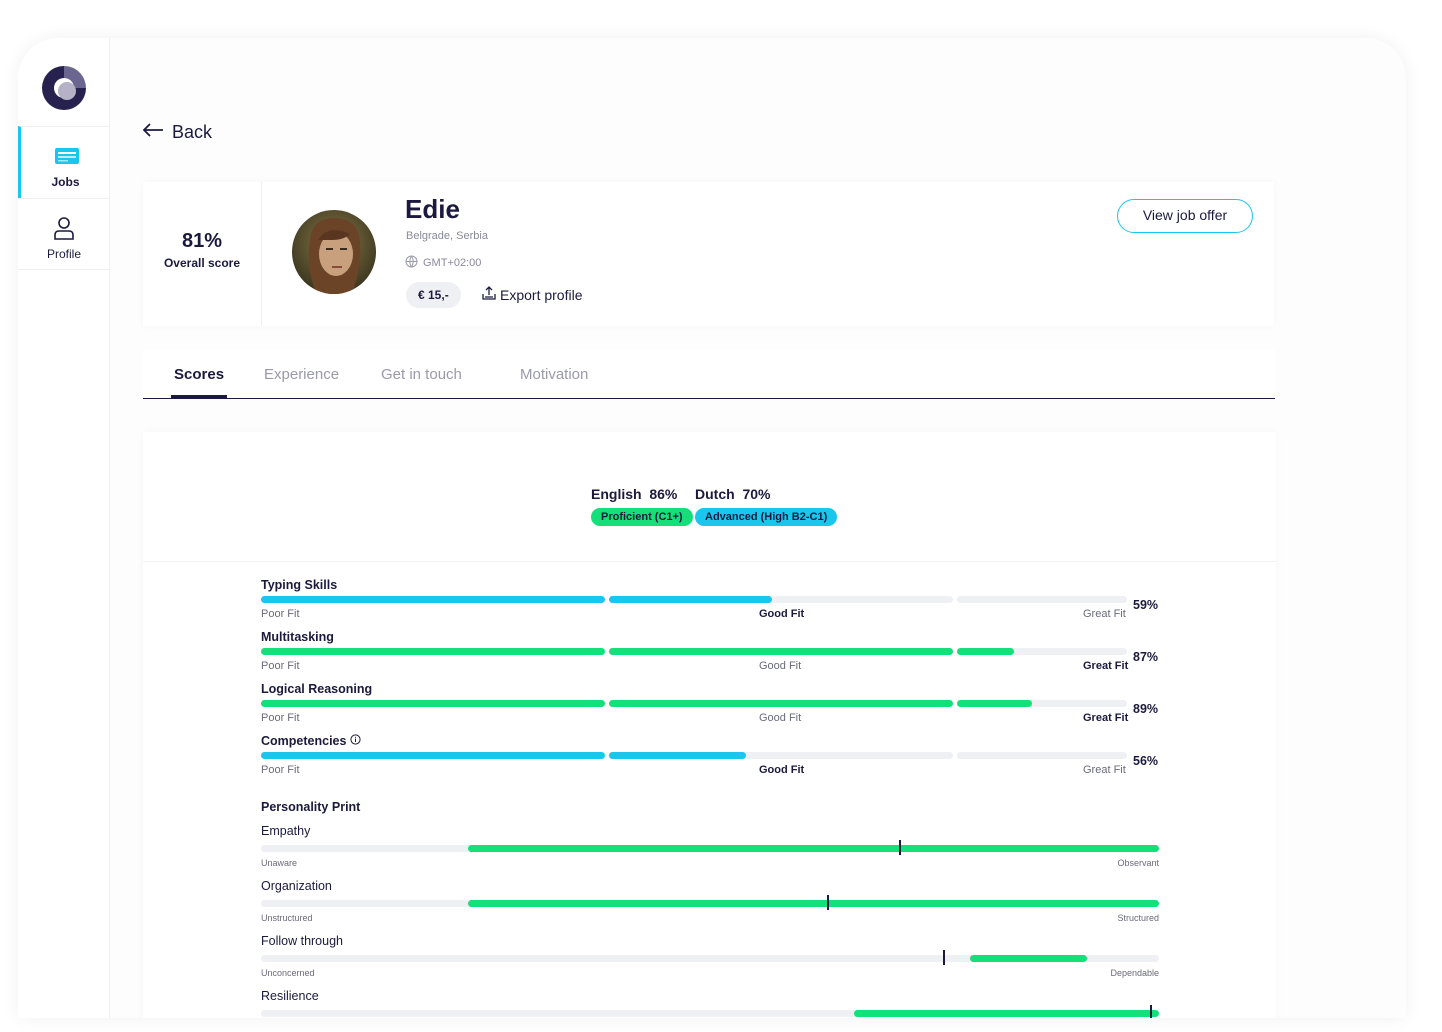 This screenshot has height=1032, width=1442. What do you see at coordinates (311, 741) in the screenshot?
I see `skill-name: Competencies` at bounding box center [311, 741].